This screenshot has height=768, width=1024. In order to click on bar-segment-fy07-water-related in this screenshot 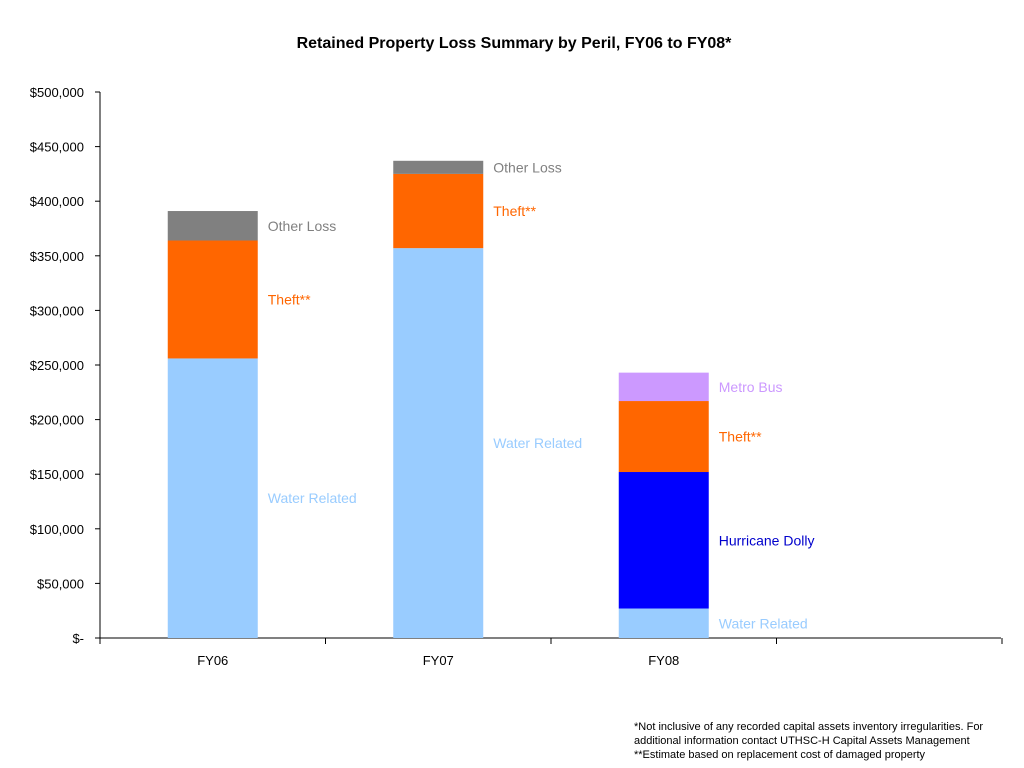, I will do `click(438, 443)`.